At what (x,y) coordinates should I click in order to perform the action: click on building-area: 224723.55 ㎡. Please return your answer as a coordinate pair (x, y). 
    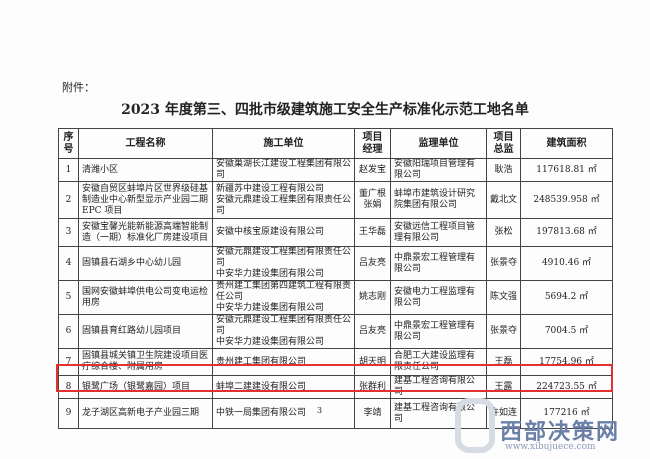
    Looking at the image, I should click on (566, 387).